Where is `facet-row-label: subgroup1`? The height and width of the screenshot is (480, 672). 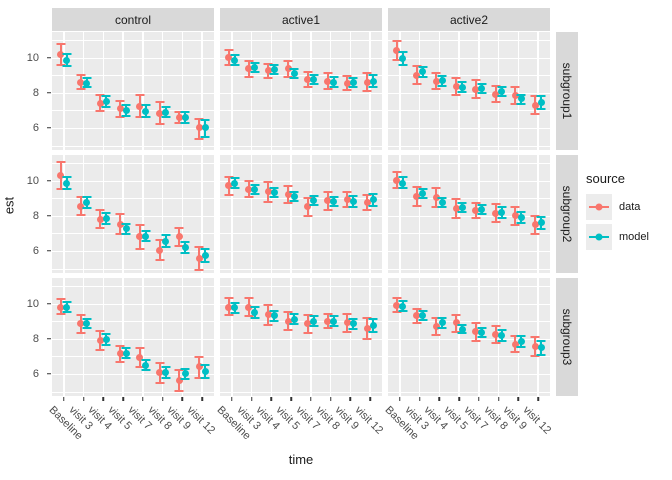 facet-row-label: subgroup1 is located at coordinates (567, 91).